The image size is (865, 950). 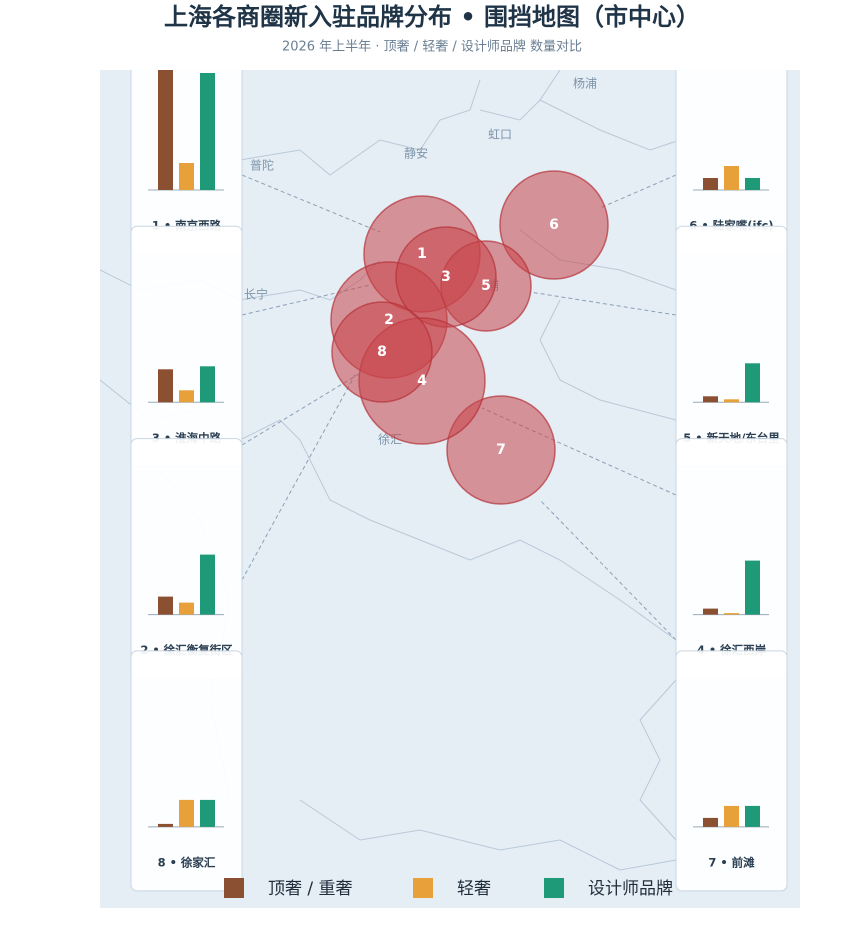 I want to click on bubble-label: 1, so click(x=422, y=254).